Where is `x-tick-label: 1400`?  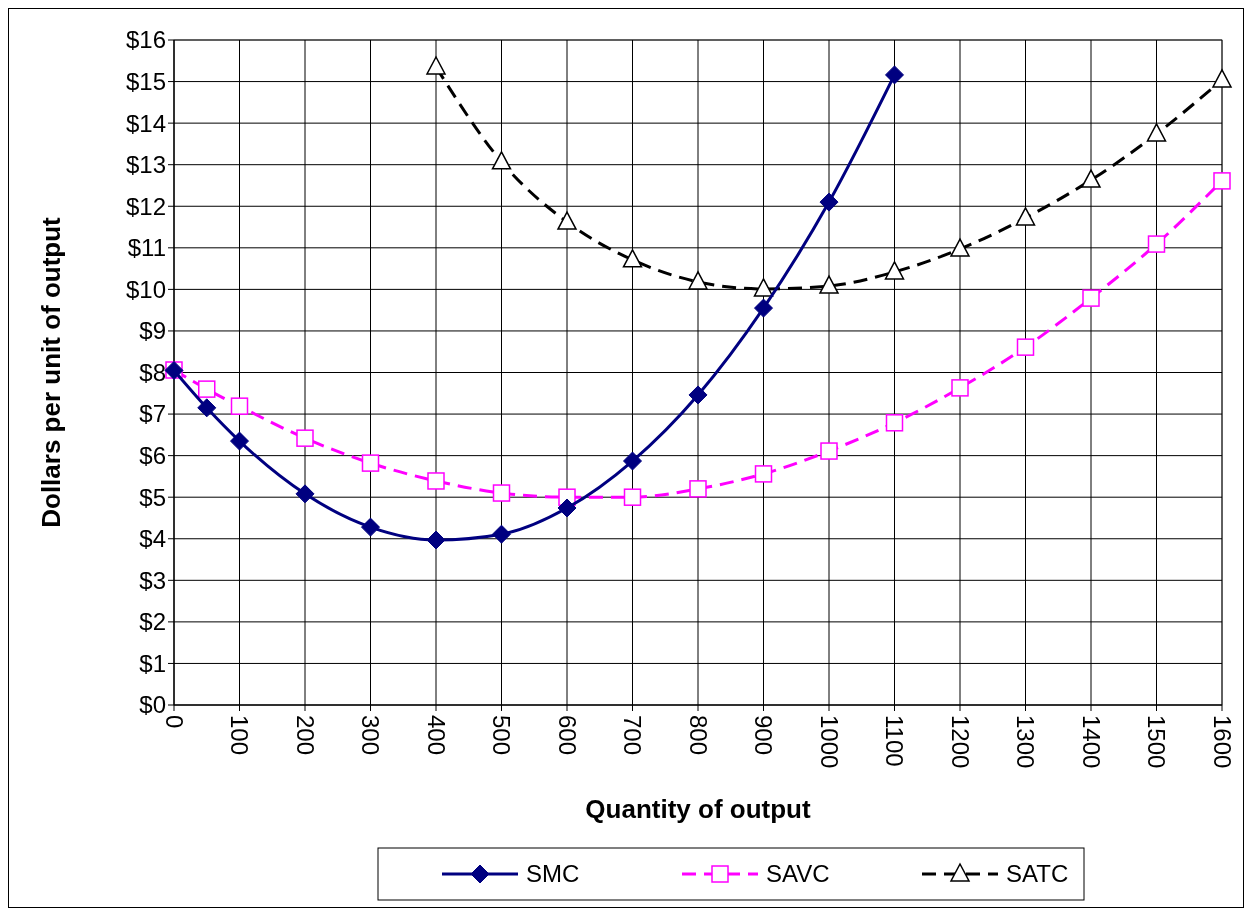 x-tick-label: 1400 is located at coordinates (1091, 742).